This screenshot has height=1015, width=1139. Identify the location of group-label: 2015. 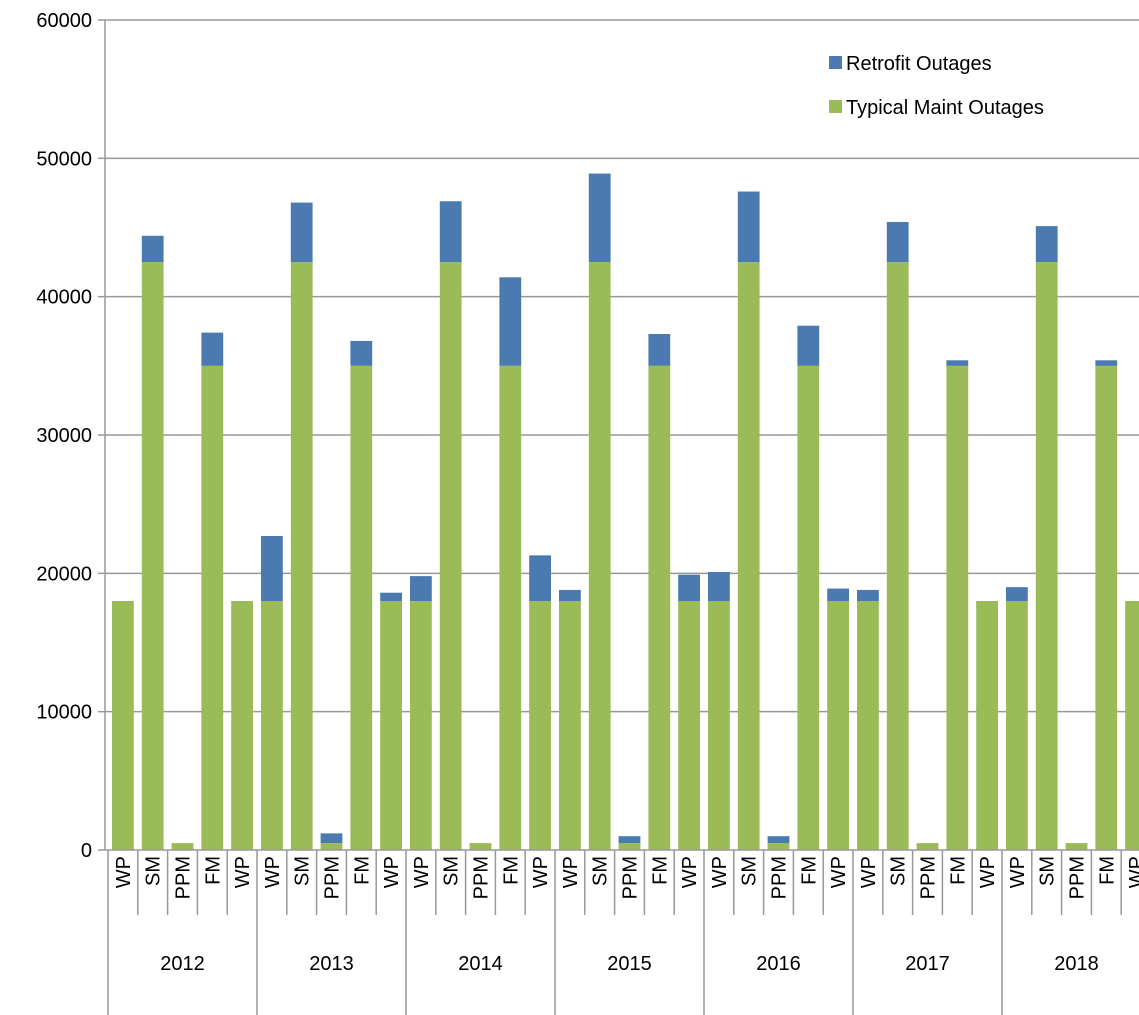
(629, 964).